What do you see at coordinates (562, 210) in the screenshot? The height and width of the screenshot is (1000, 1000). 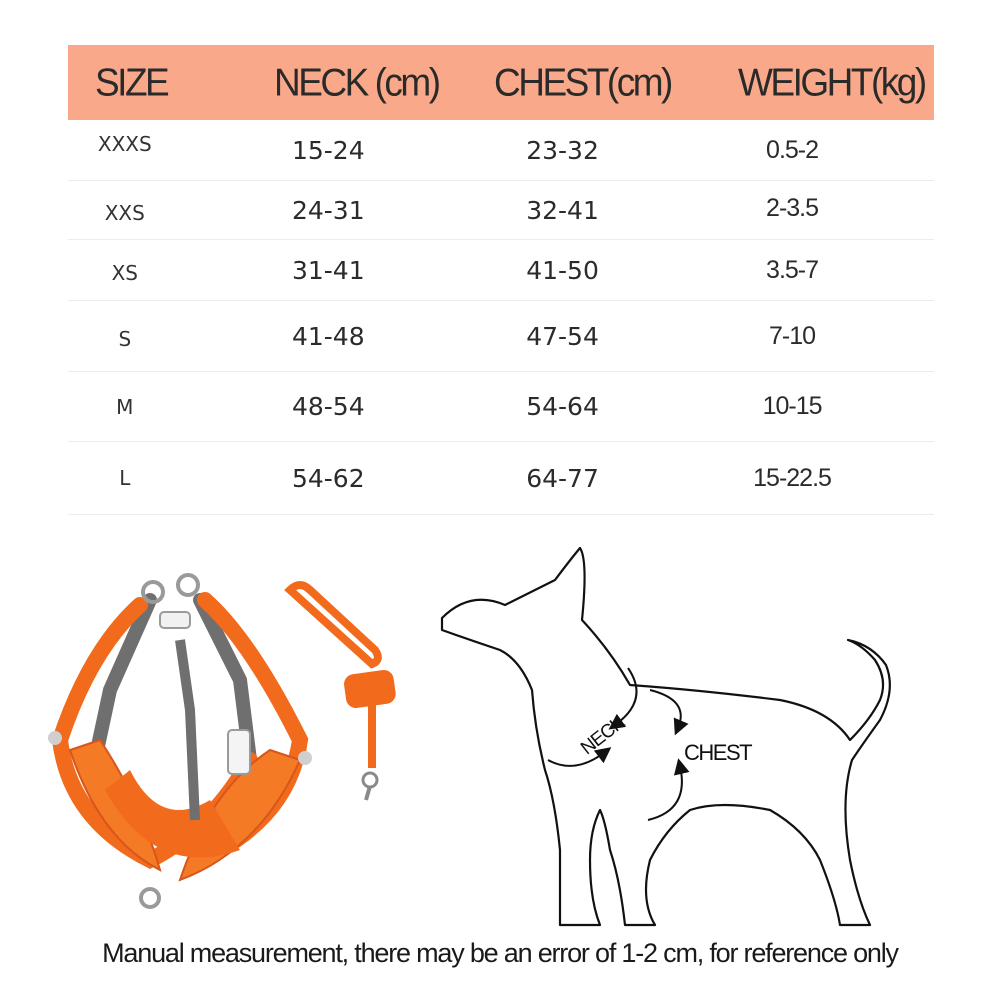 I see `chest-cell: 32-41` at bounding box center [562, 210].